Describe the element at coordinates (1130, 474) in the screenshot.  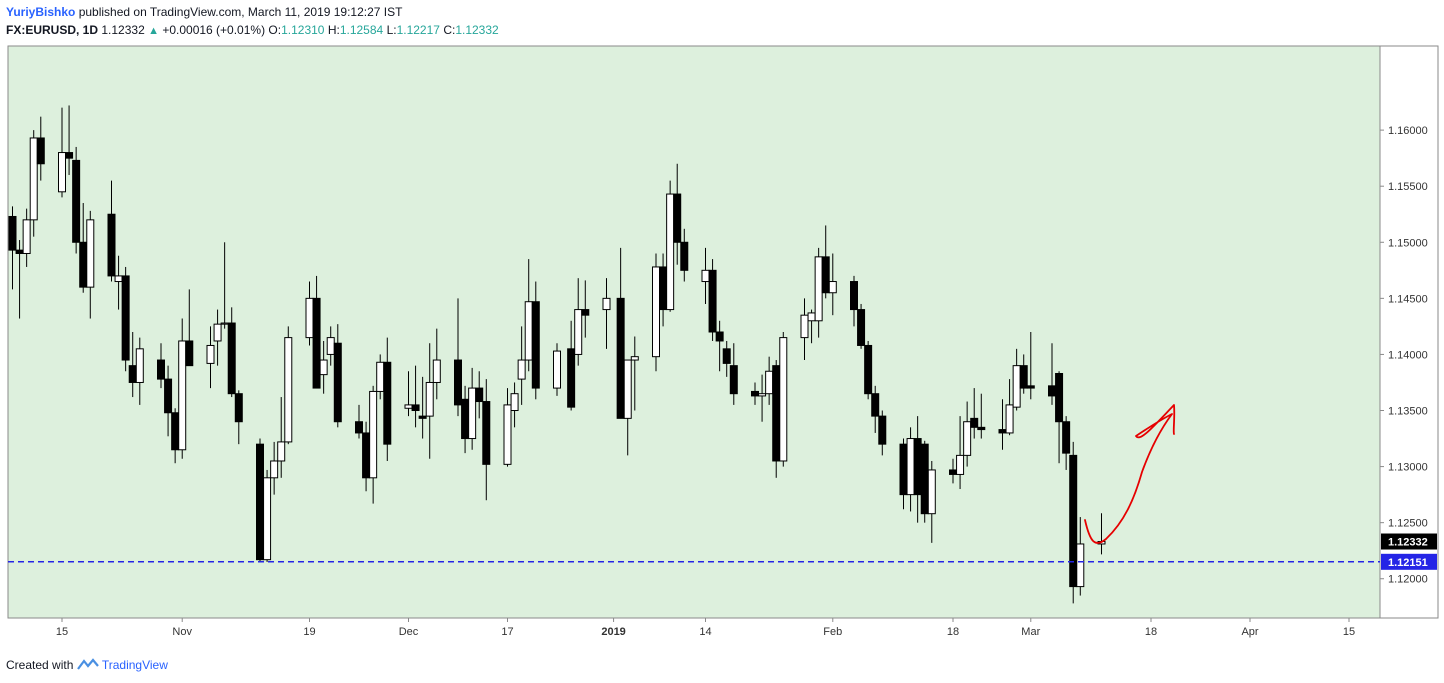
I see `projection-arrow-drawing` at that location.